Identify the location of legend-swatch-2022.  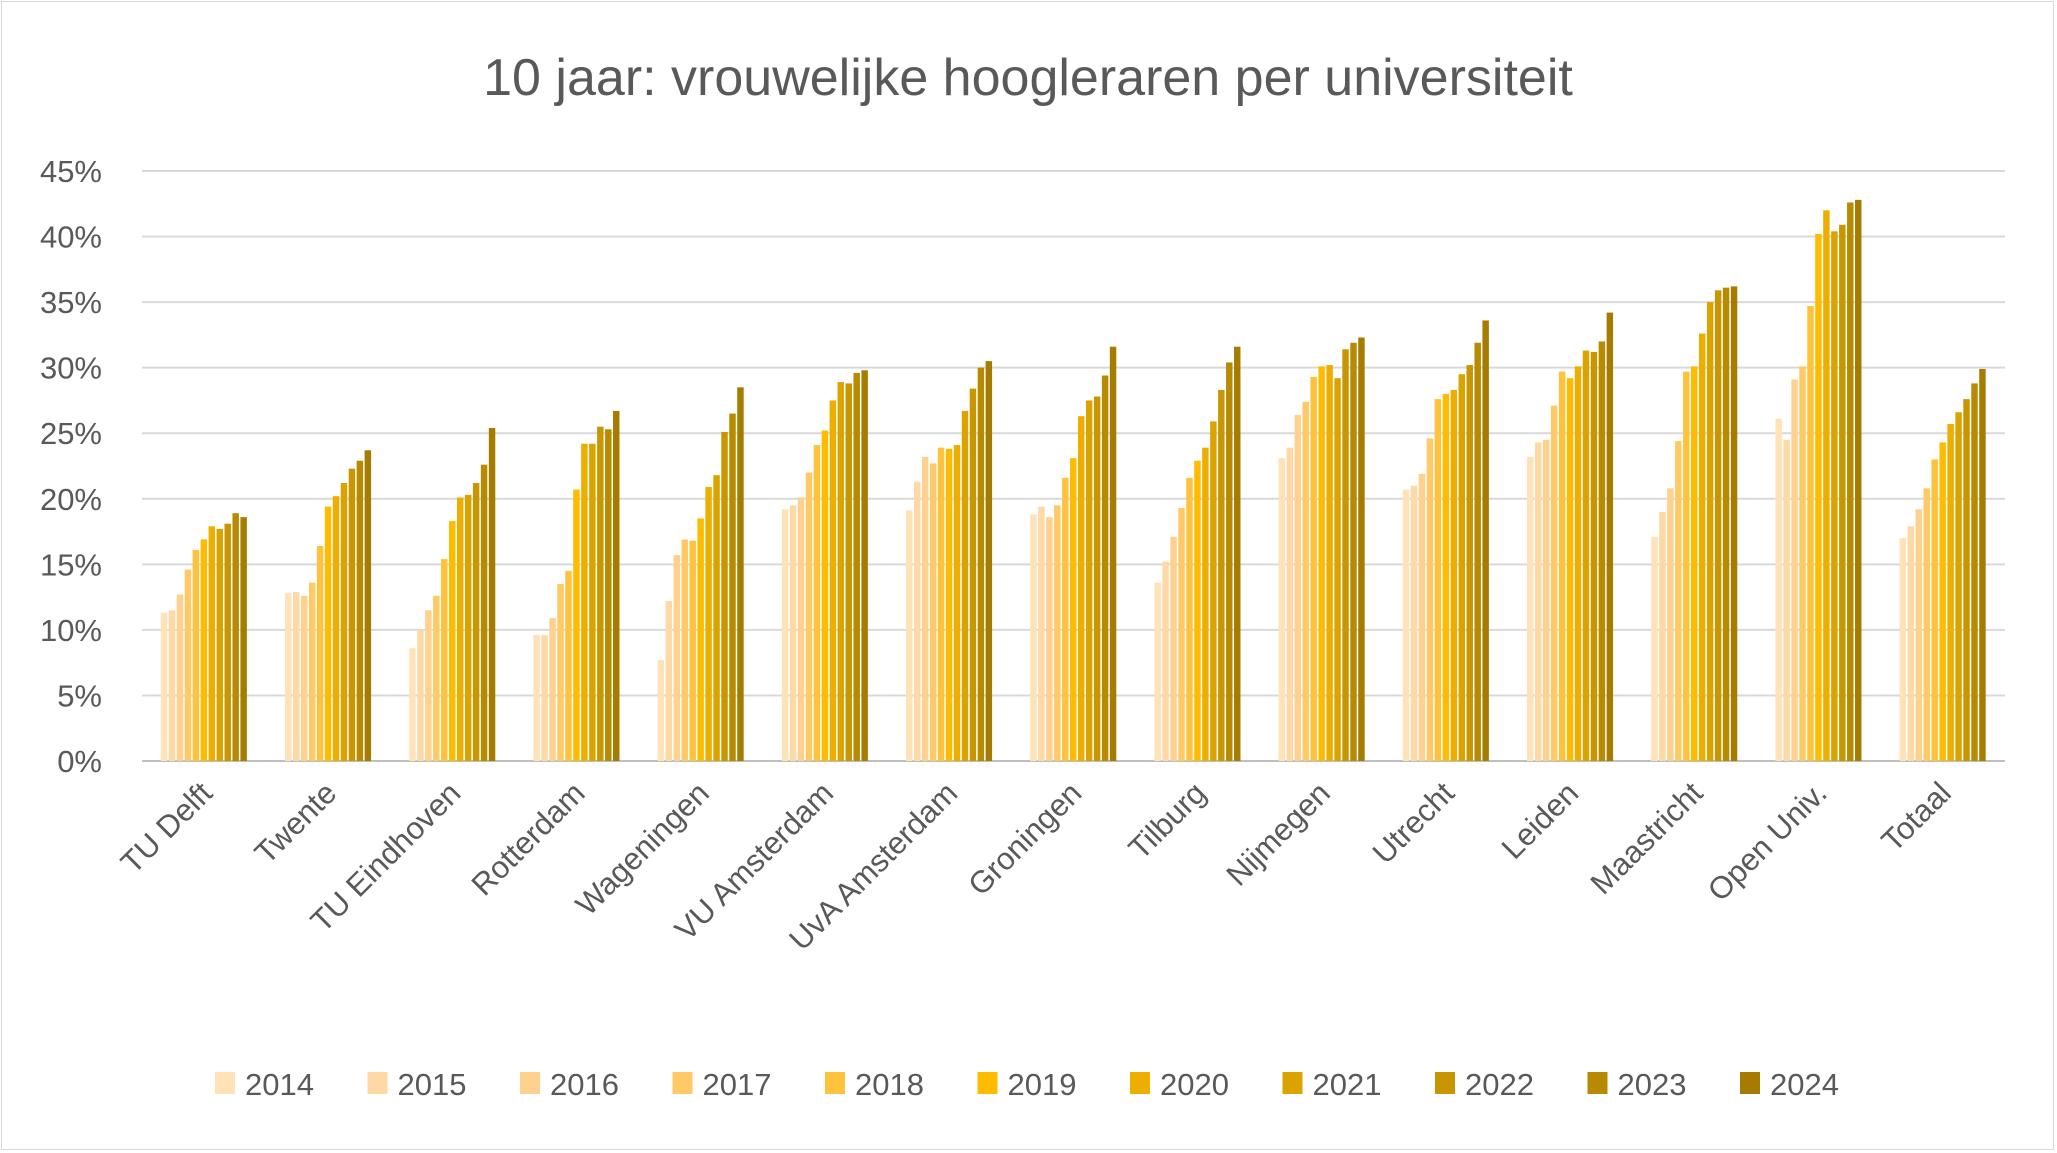
(1445, 1083).